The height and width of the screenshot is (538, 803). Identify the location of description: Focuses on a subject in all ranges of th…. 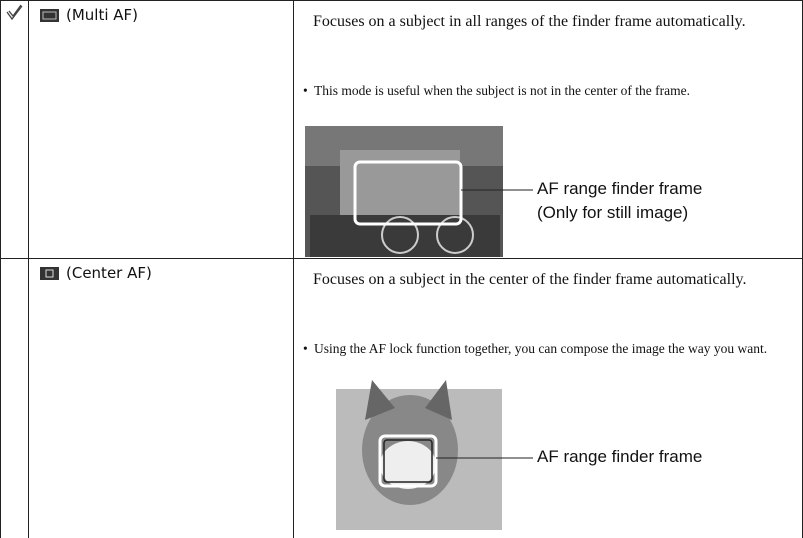
(529, 21).